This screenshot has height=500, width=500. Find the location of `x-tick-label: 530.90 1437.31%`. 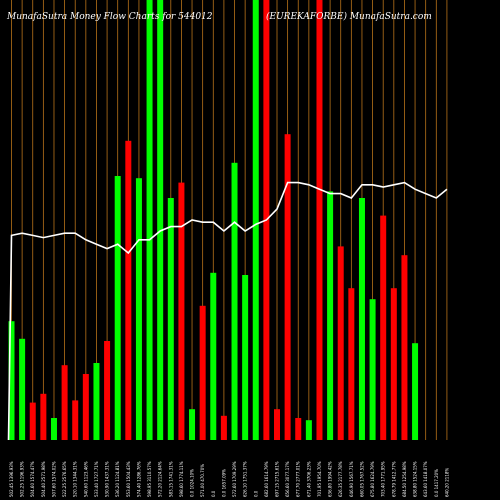

x-tick-label: 530.90 1437.31% is located at coordinates (107, 479).